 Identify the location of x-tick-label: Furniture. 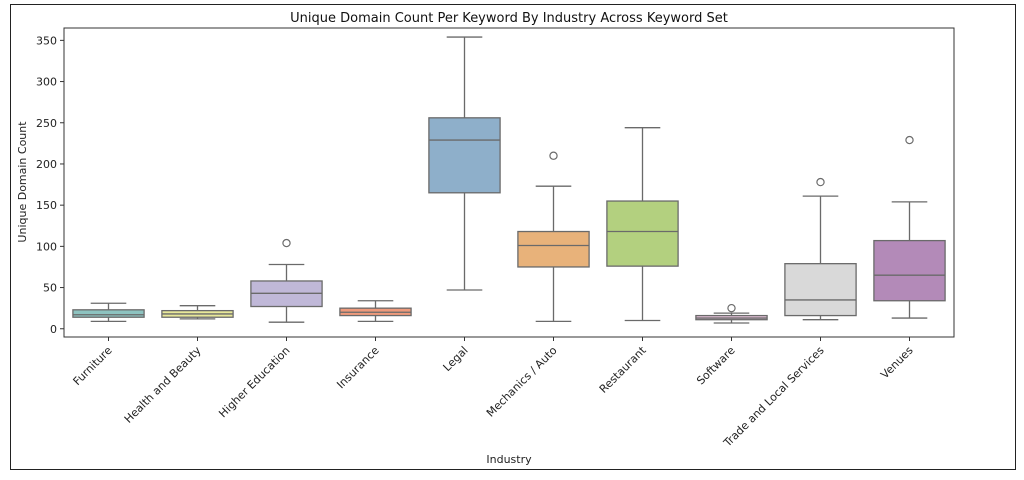
(93, 366).